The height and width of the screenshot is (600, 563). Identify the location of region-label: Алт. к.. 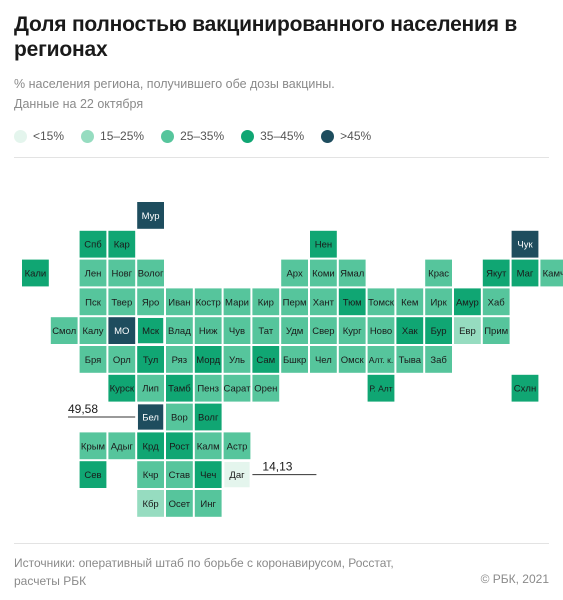
(381, 360).